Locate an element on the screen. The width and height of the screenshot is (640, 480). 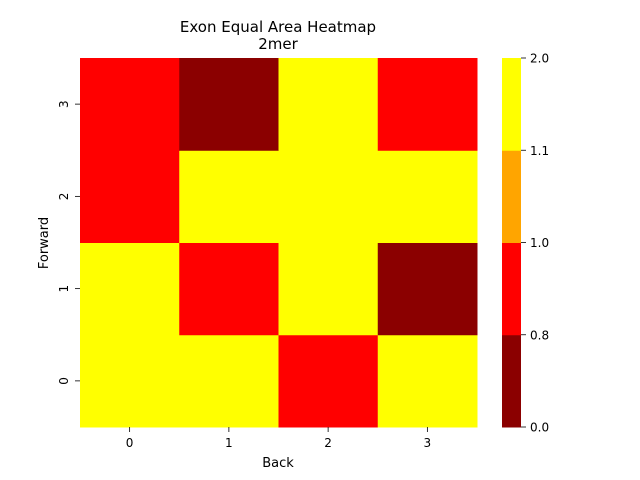
colorbar-ticks: 0.0 0.8 1.0 1.1 2.0 is located at coordinates (535, 243).